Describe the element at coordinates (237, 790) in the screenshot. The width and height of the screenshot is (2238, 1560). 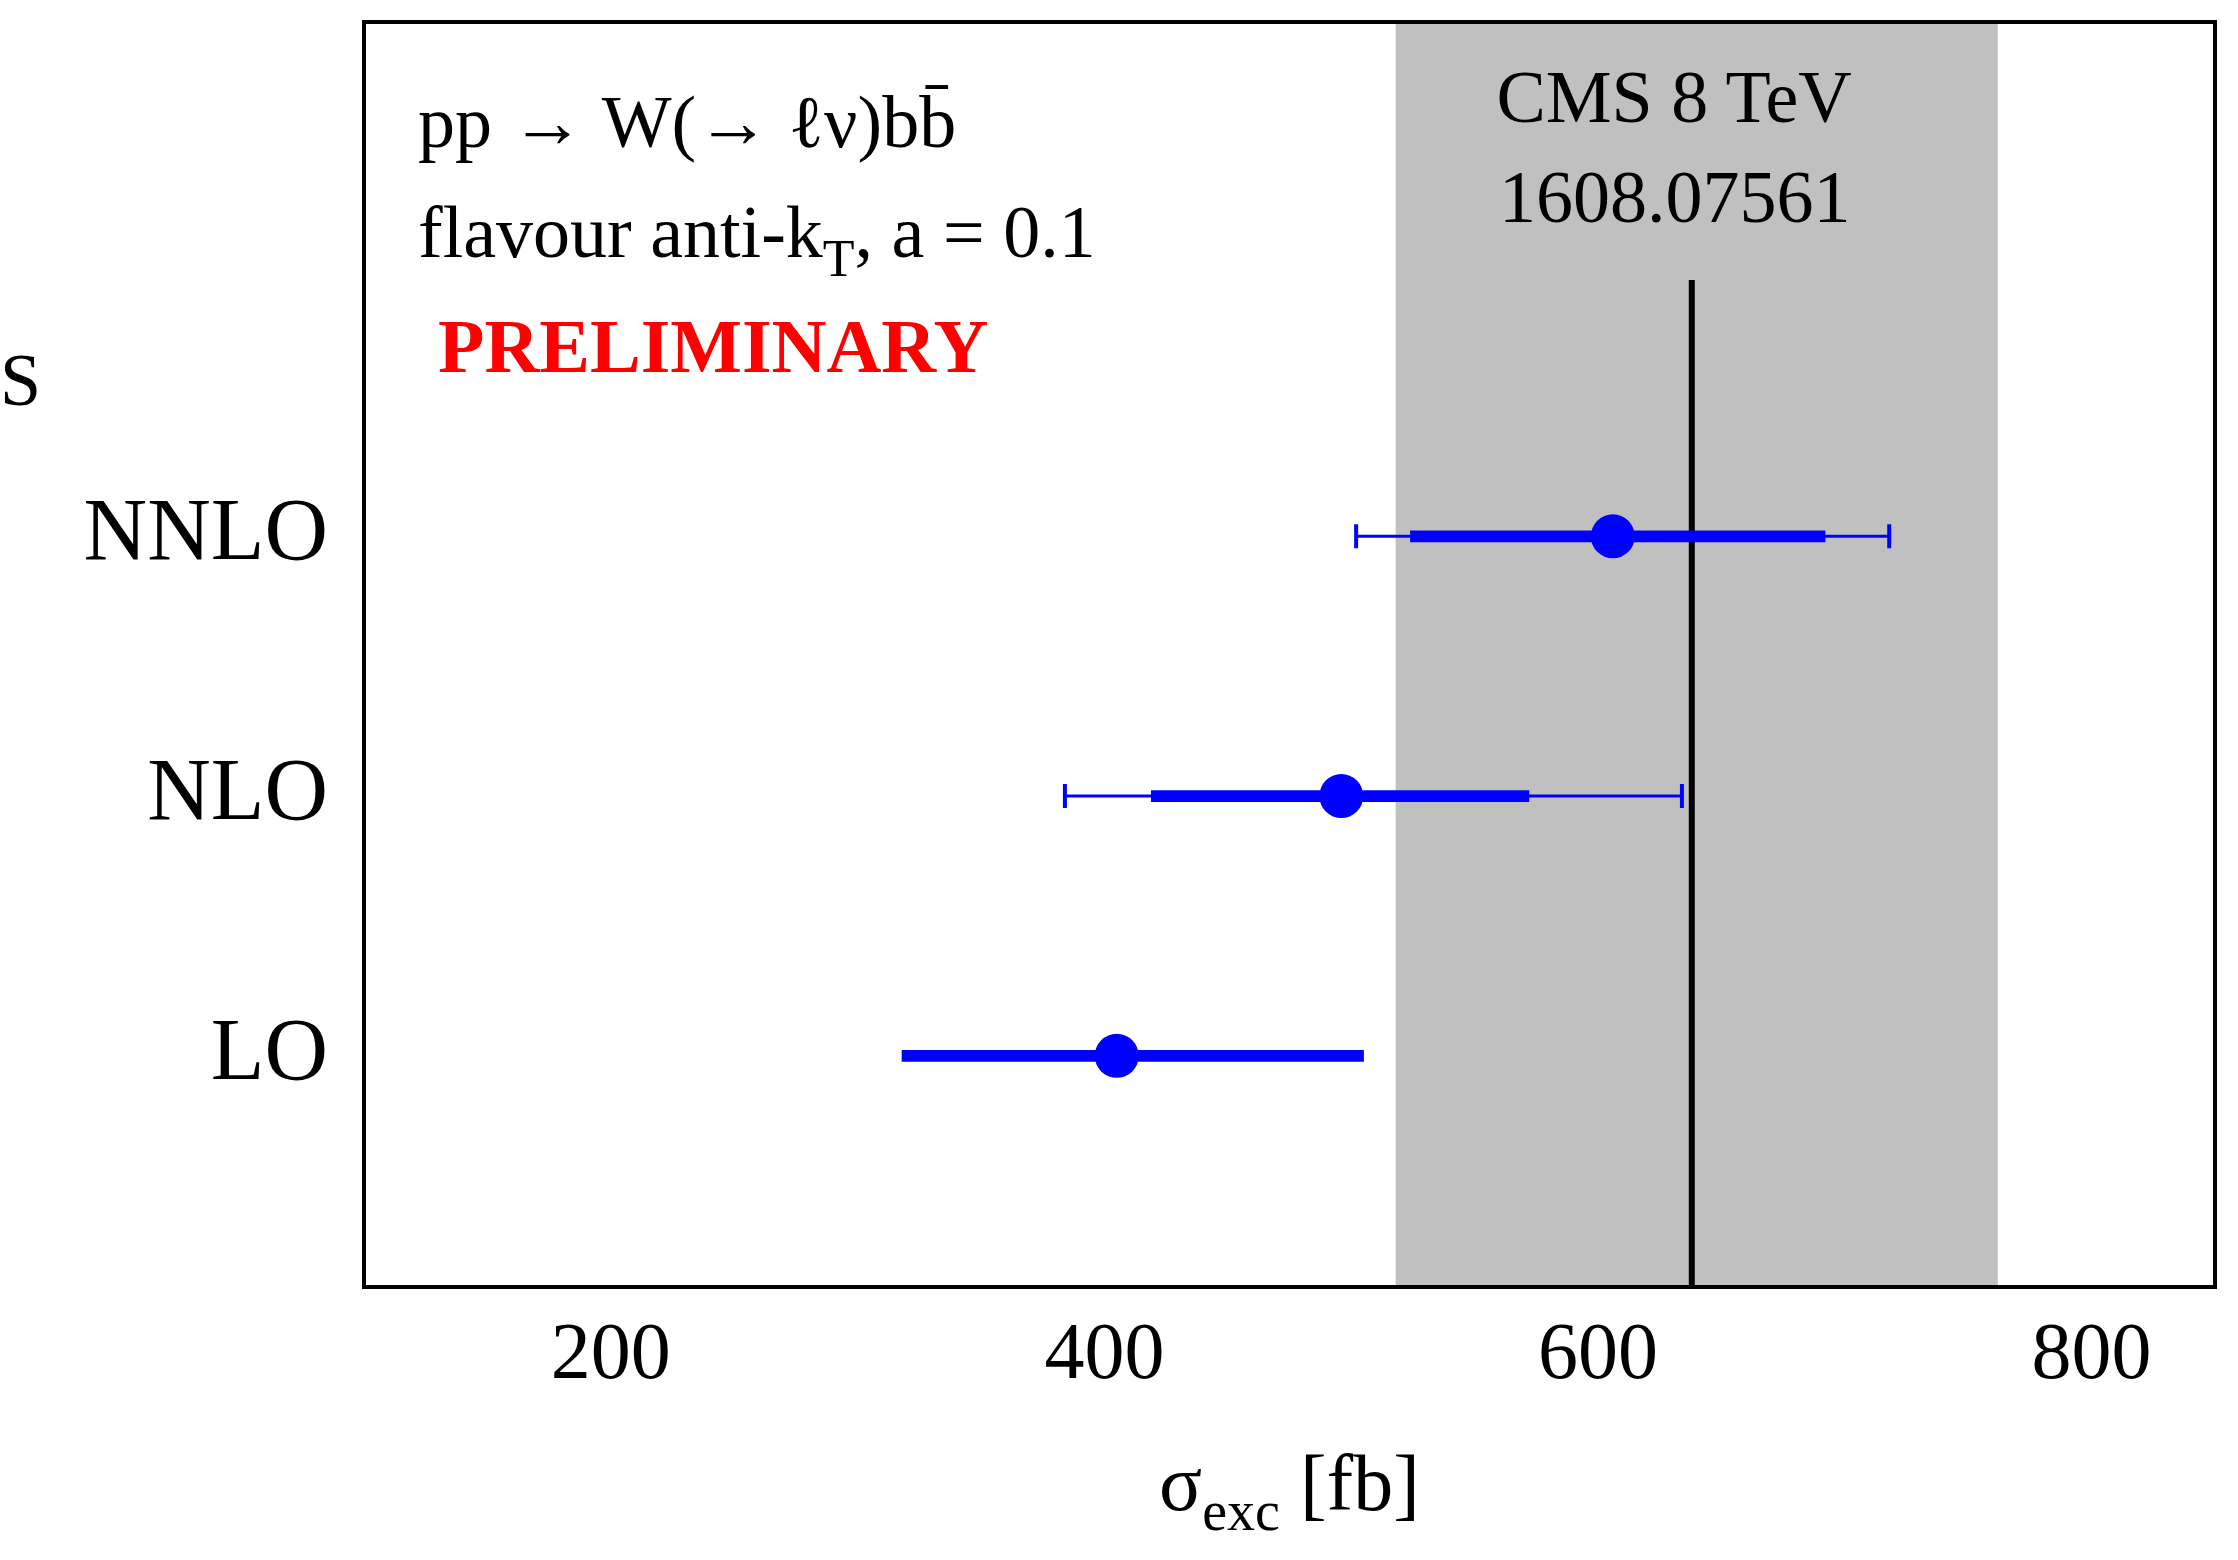
I see `y-tick-label: NLO` at that location.